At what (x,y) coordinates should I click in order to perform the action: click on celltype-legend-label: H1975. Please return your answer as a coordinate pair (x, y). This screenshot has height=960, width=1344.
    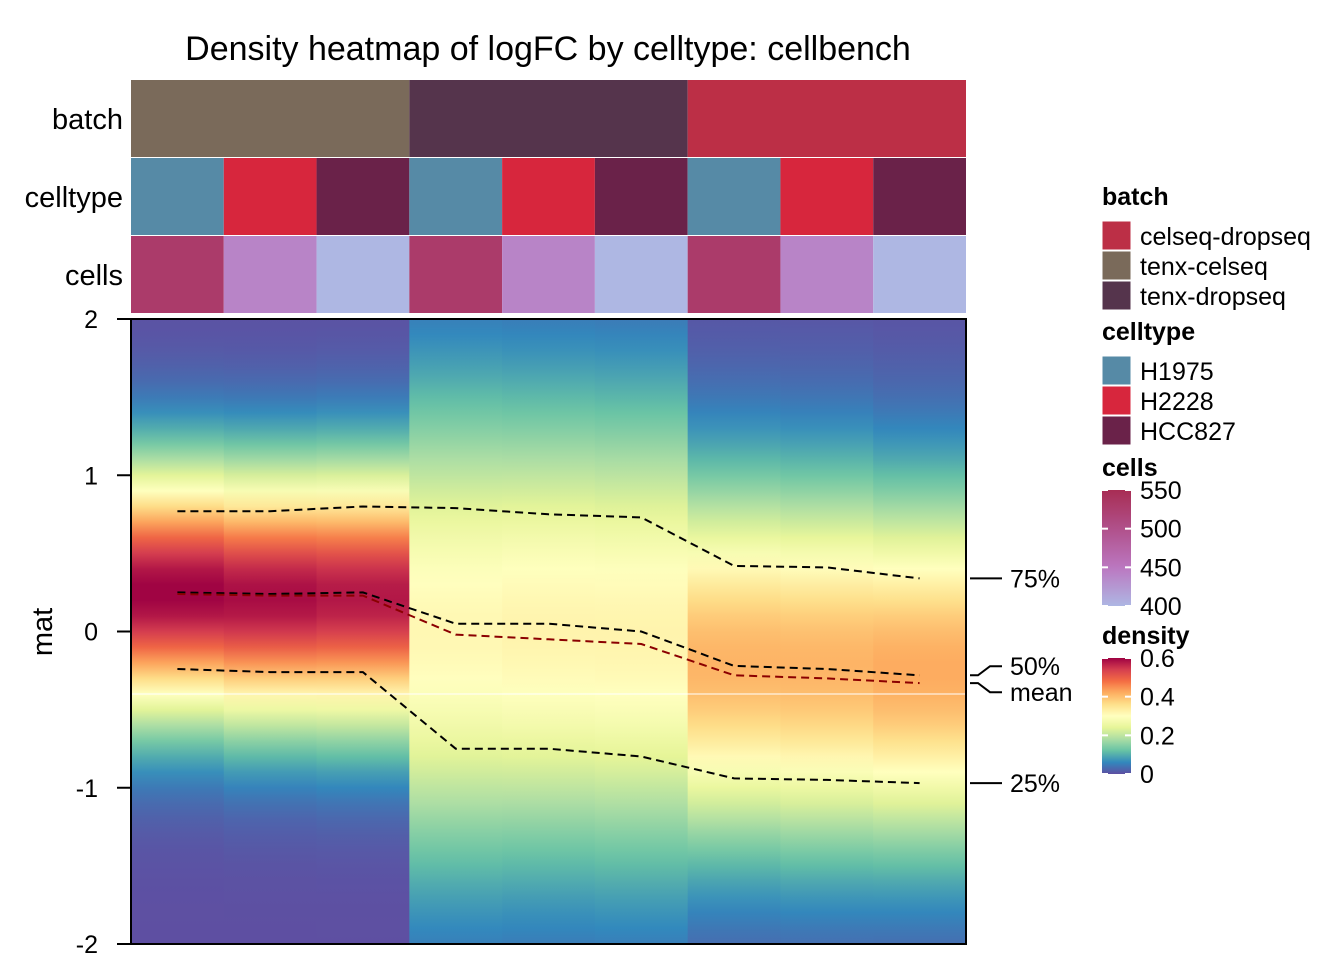
    Looking at the image, I should click on (1177, 372).